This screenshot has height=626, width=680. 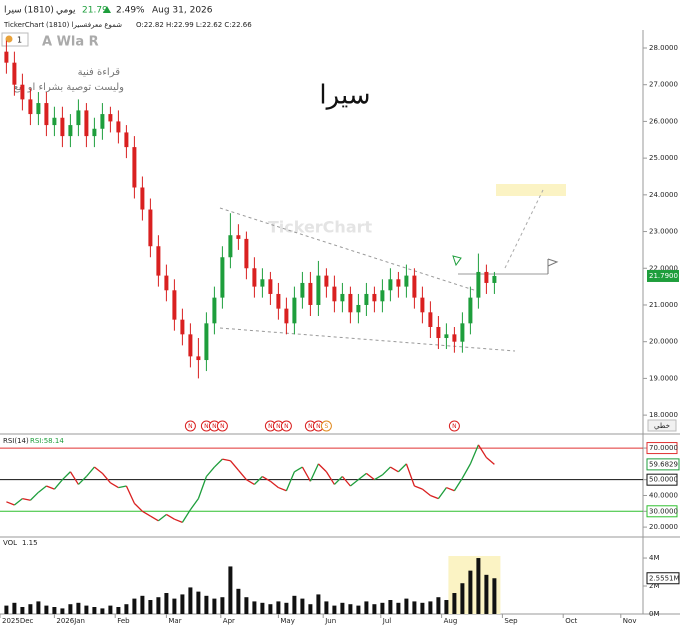 I want to click on x-tick-label: Apr, so click(x=229, y=621).